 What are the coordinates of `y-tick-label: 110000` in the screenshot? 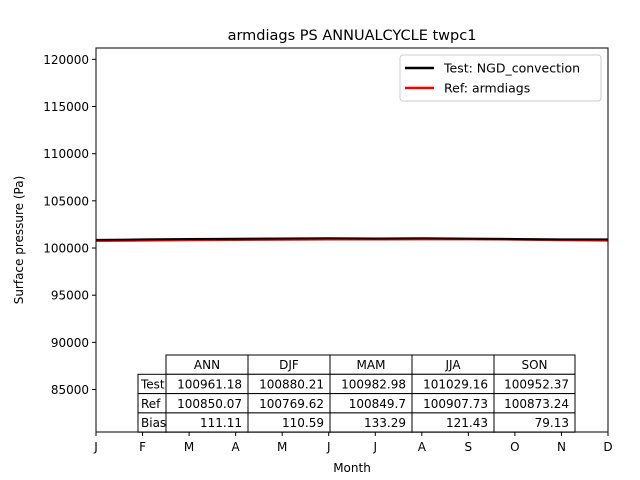 It's located at (66, 154).